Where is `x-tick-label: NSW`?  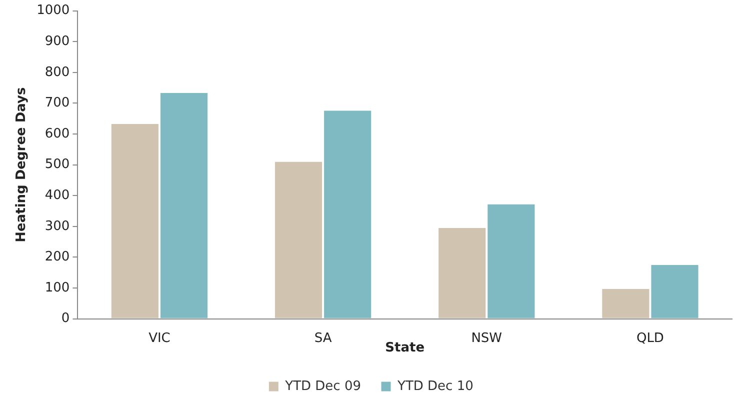
x-tick-label: NSW is located at coordinates (486, 338).